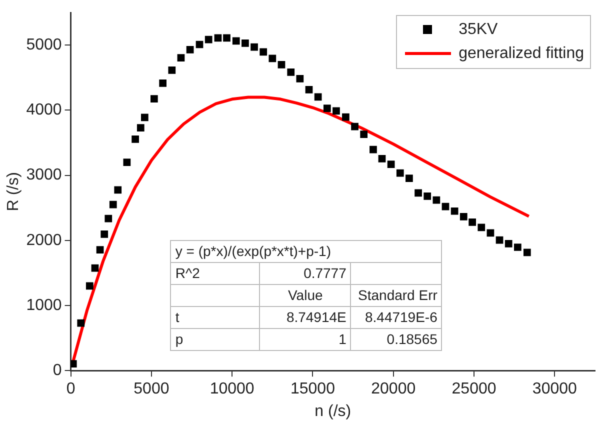  What do you see at coordinates (555, 389) in the screenshot?
I see `x-tick-label: 30000` at bounding box center [555, 389].